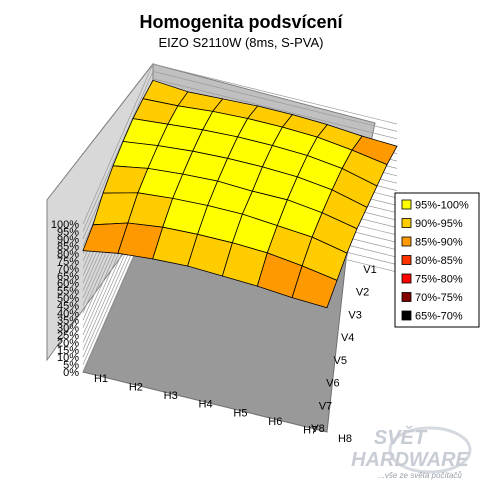  Describe the element at coordinates (68, 277) in the screenshot. I see `z-tick-label: 65%` at that location.